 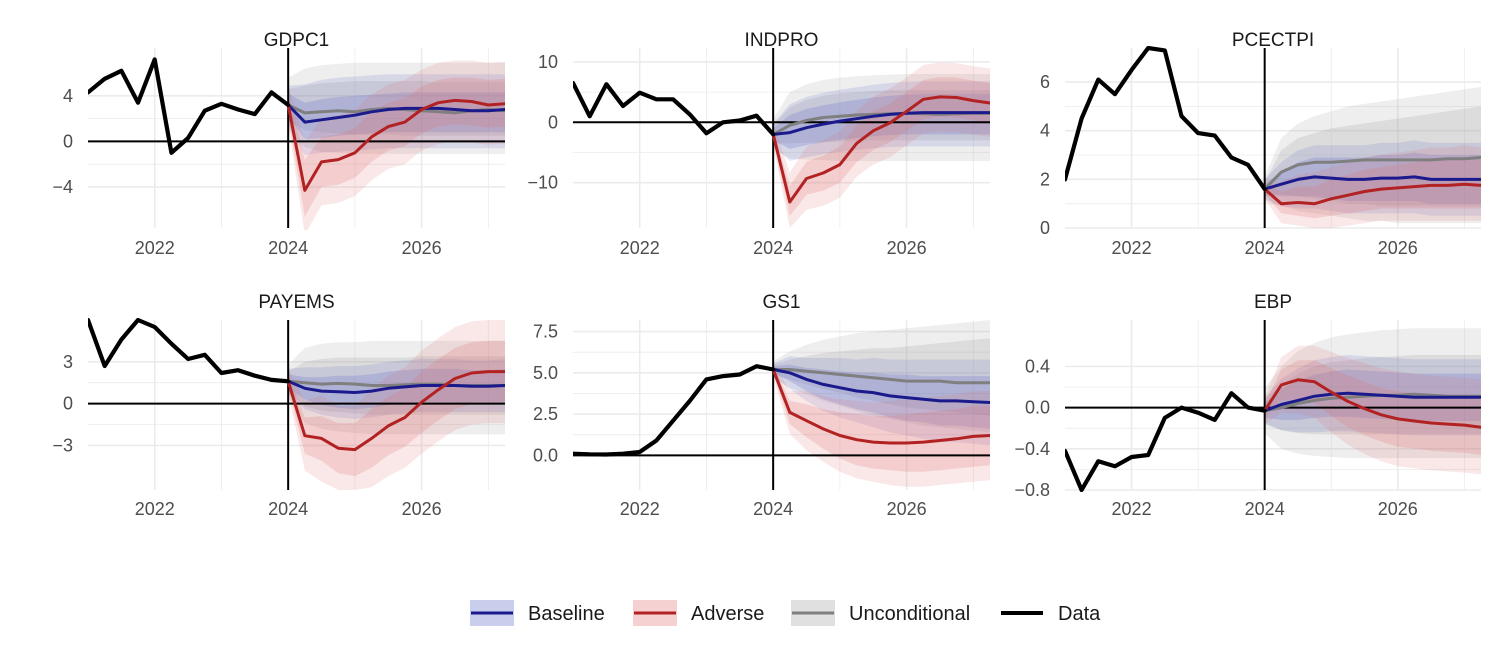 What do you see at coordinates (1032, 490) in the screenshot?
I see `y-tick-label: −0.8` at bounding box center [1032, 490].